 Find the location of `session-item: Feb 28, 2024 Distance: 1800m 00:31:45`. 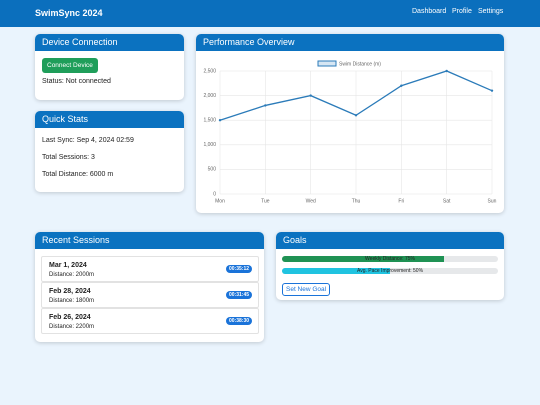

session-item: Feb 28, 2024 Distance: 1800m 00:31:45 is located at coordinates (150, 295).